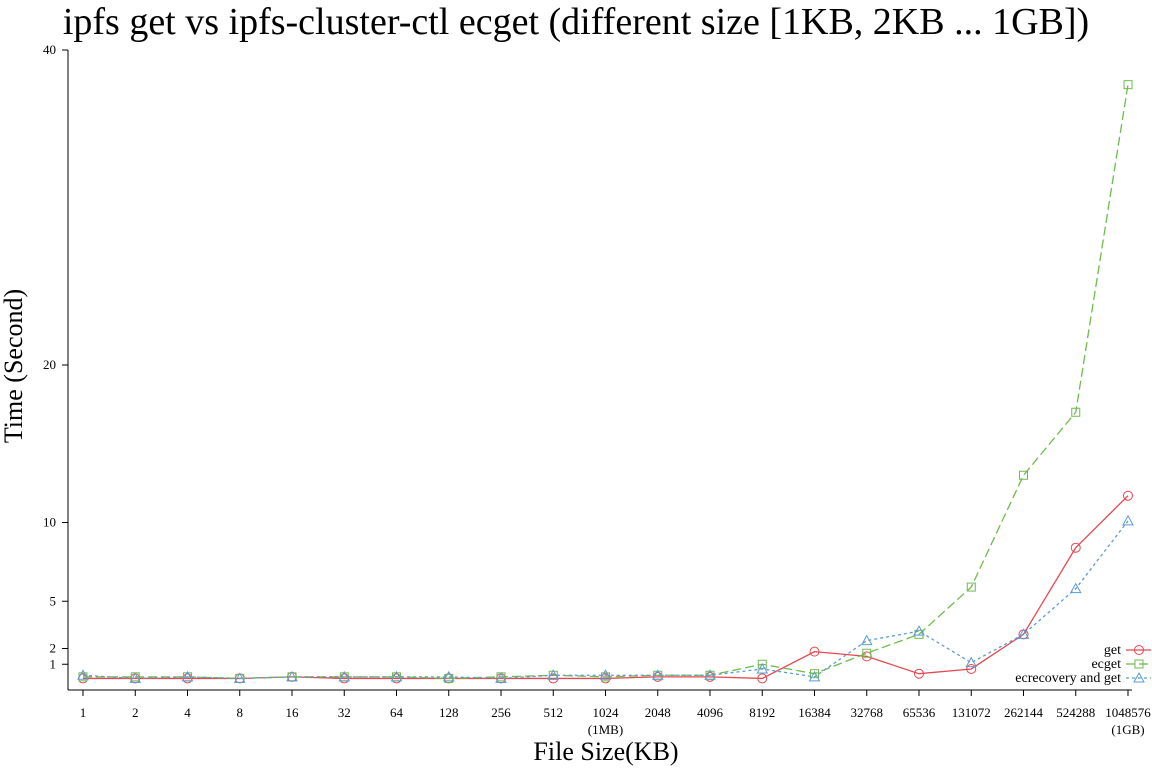 The image size is (1152, 768). What do you see at coordinates (710, 712) in the screenshot?
I see `x-tick-label: 4096` at bounding box center [710, 712].